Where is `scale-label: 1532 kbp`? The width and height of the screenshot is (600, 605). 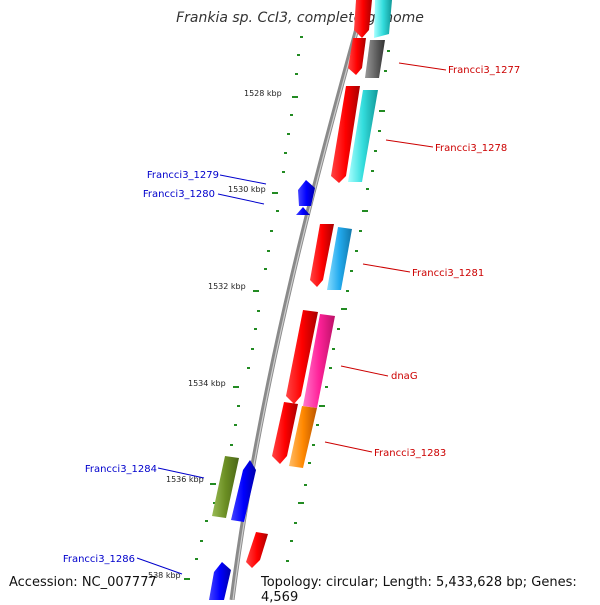 scale-label: 1532 kbp is located at coordinates (227, 286).